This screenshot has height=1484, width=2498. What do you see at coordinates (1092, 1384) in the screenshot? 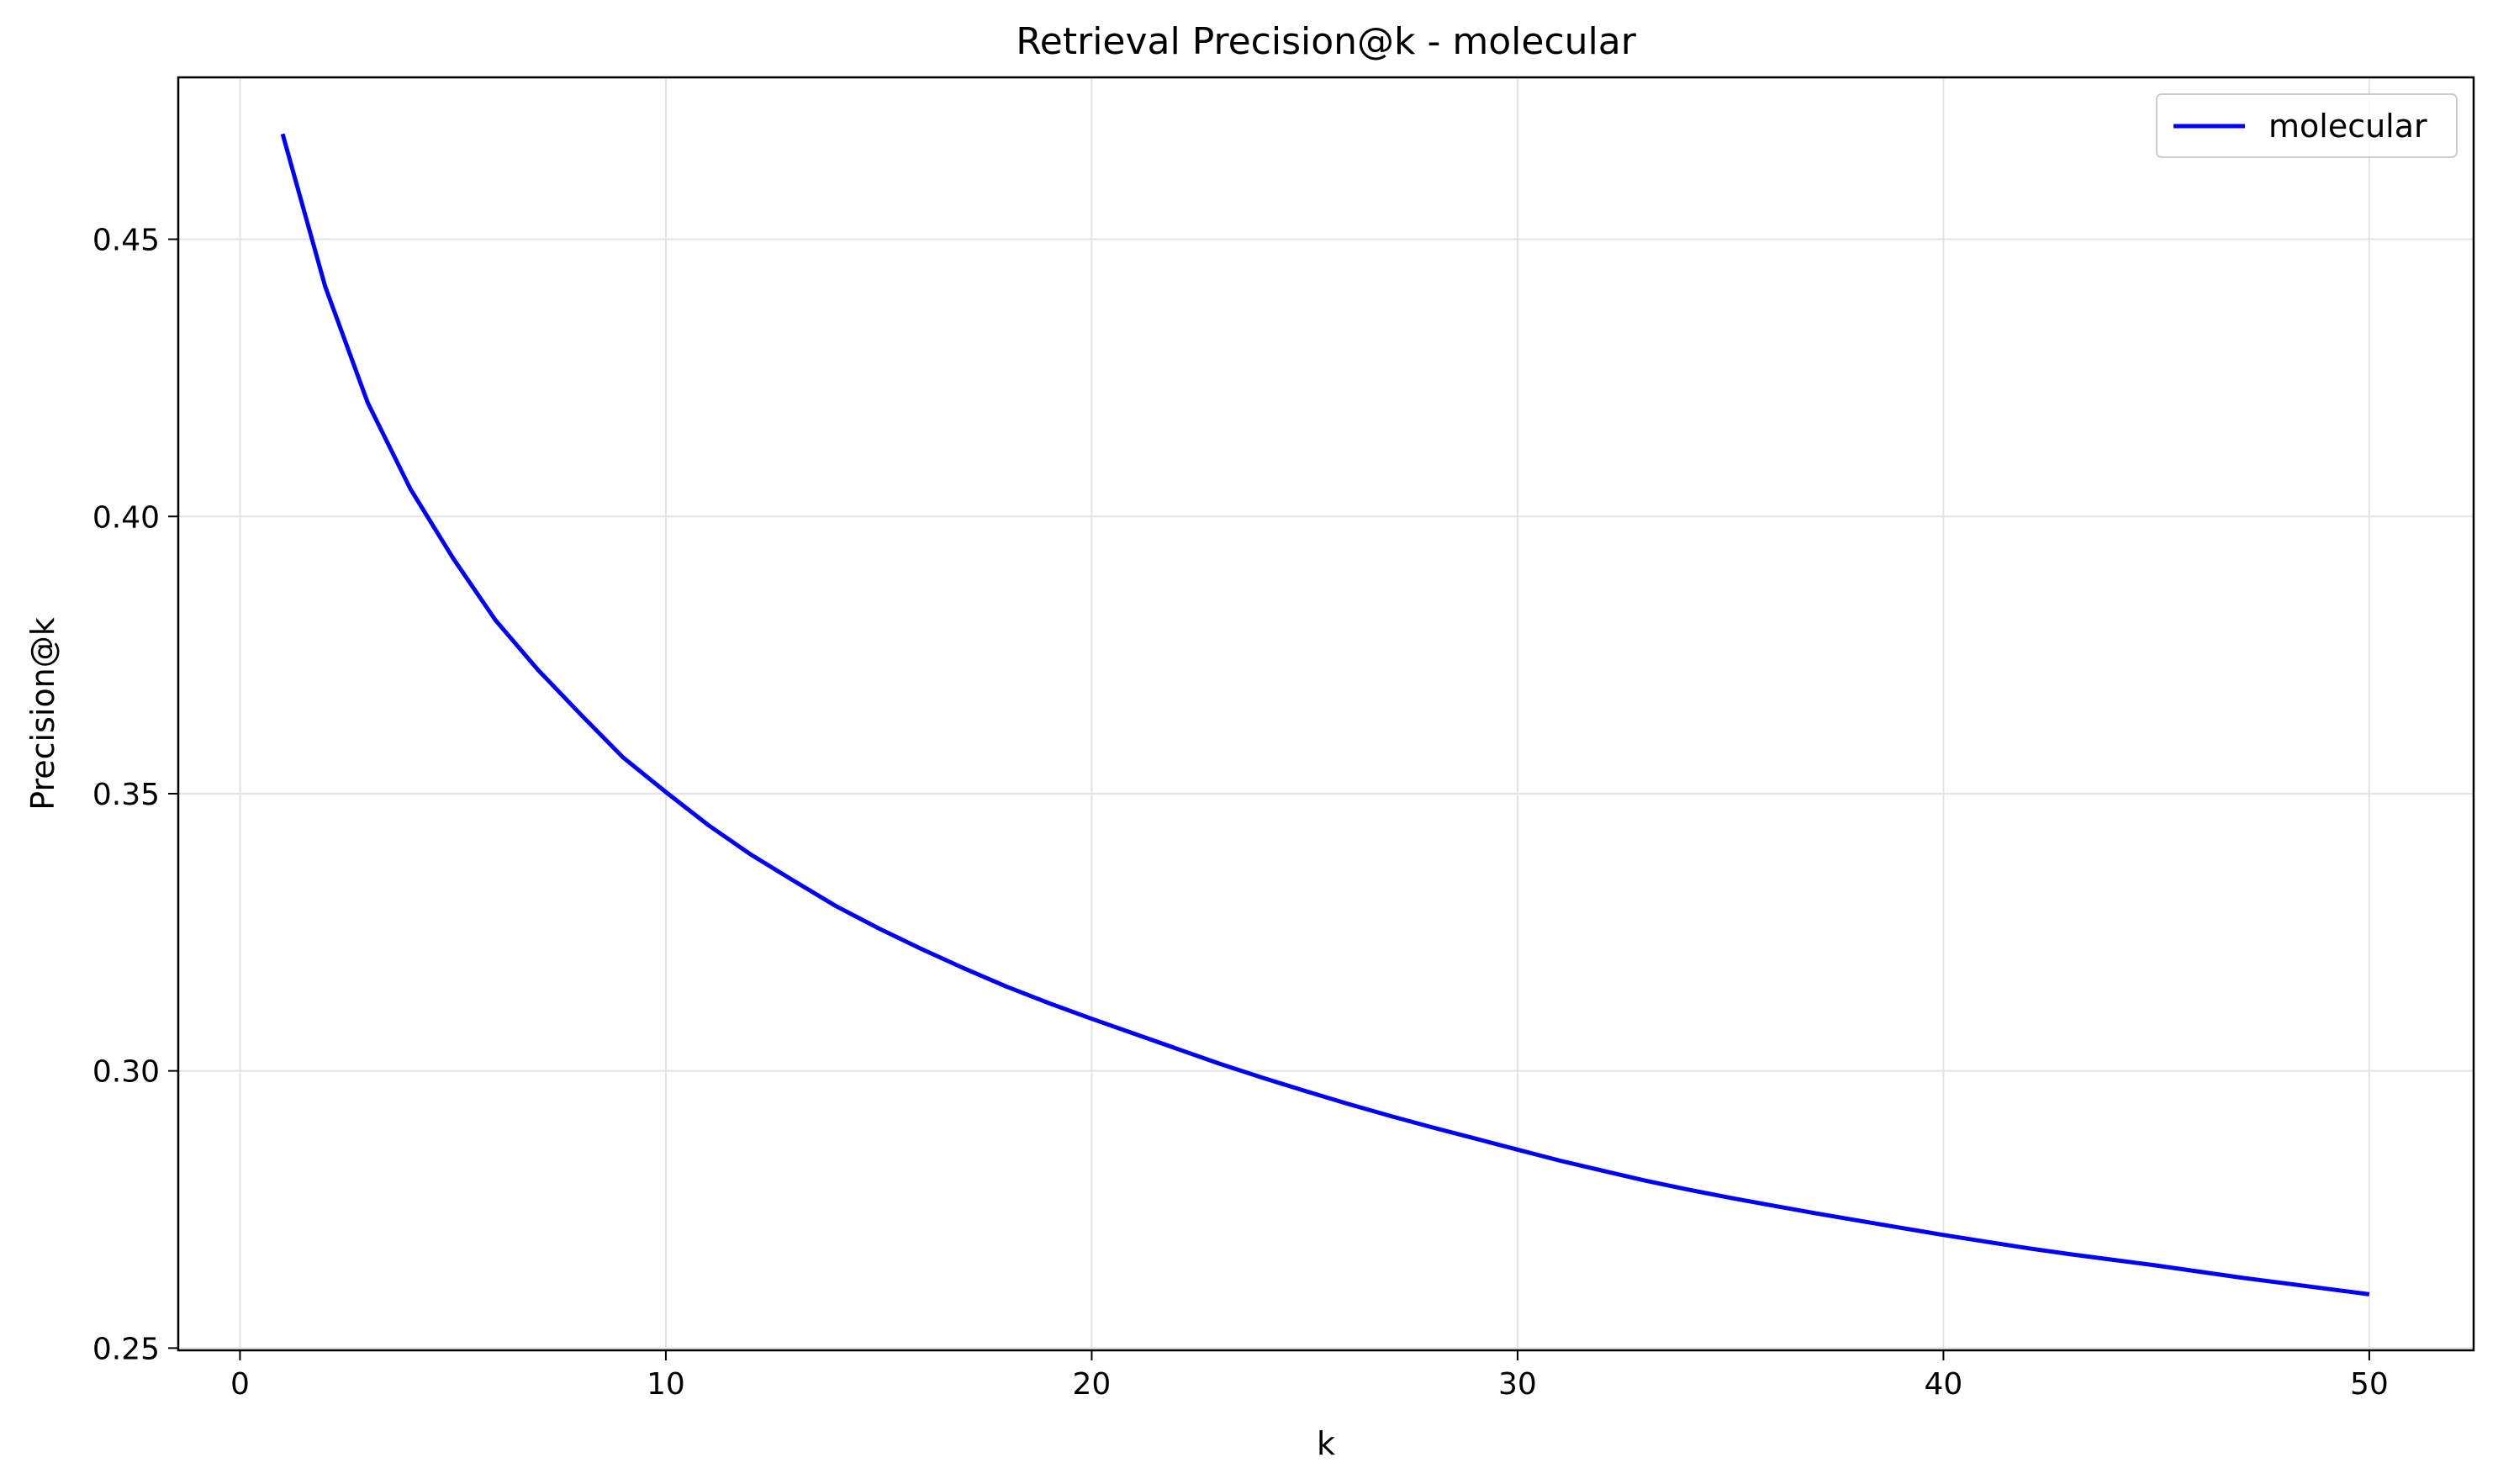
I see `x-tick-label: 20` at bounding box center [1092, 1384].